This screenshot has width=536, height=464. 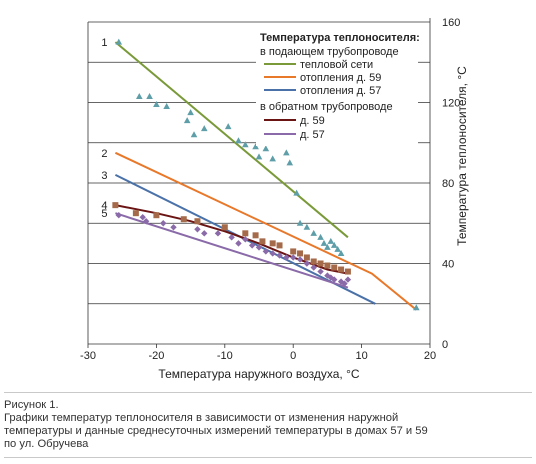 I want to click on x-tick-label: -20, so click(x=156, y=356).